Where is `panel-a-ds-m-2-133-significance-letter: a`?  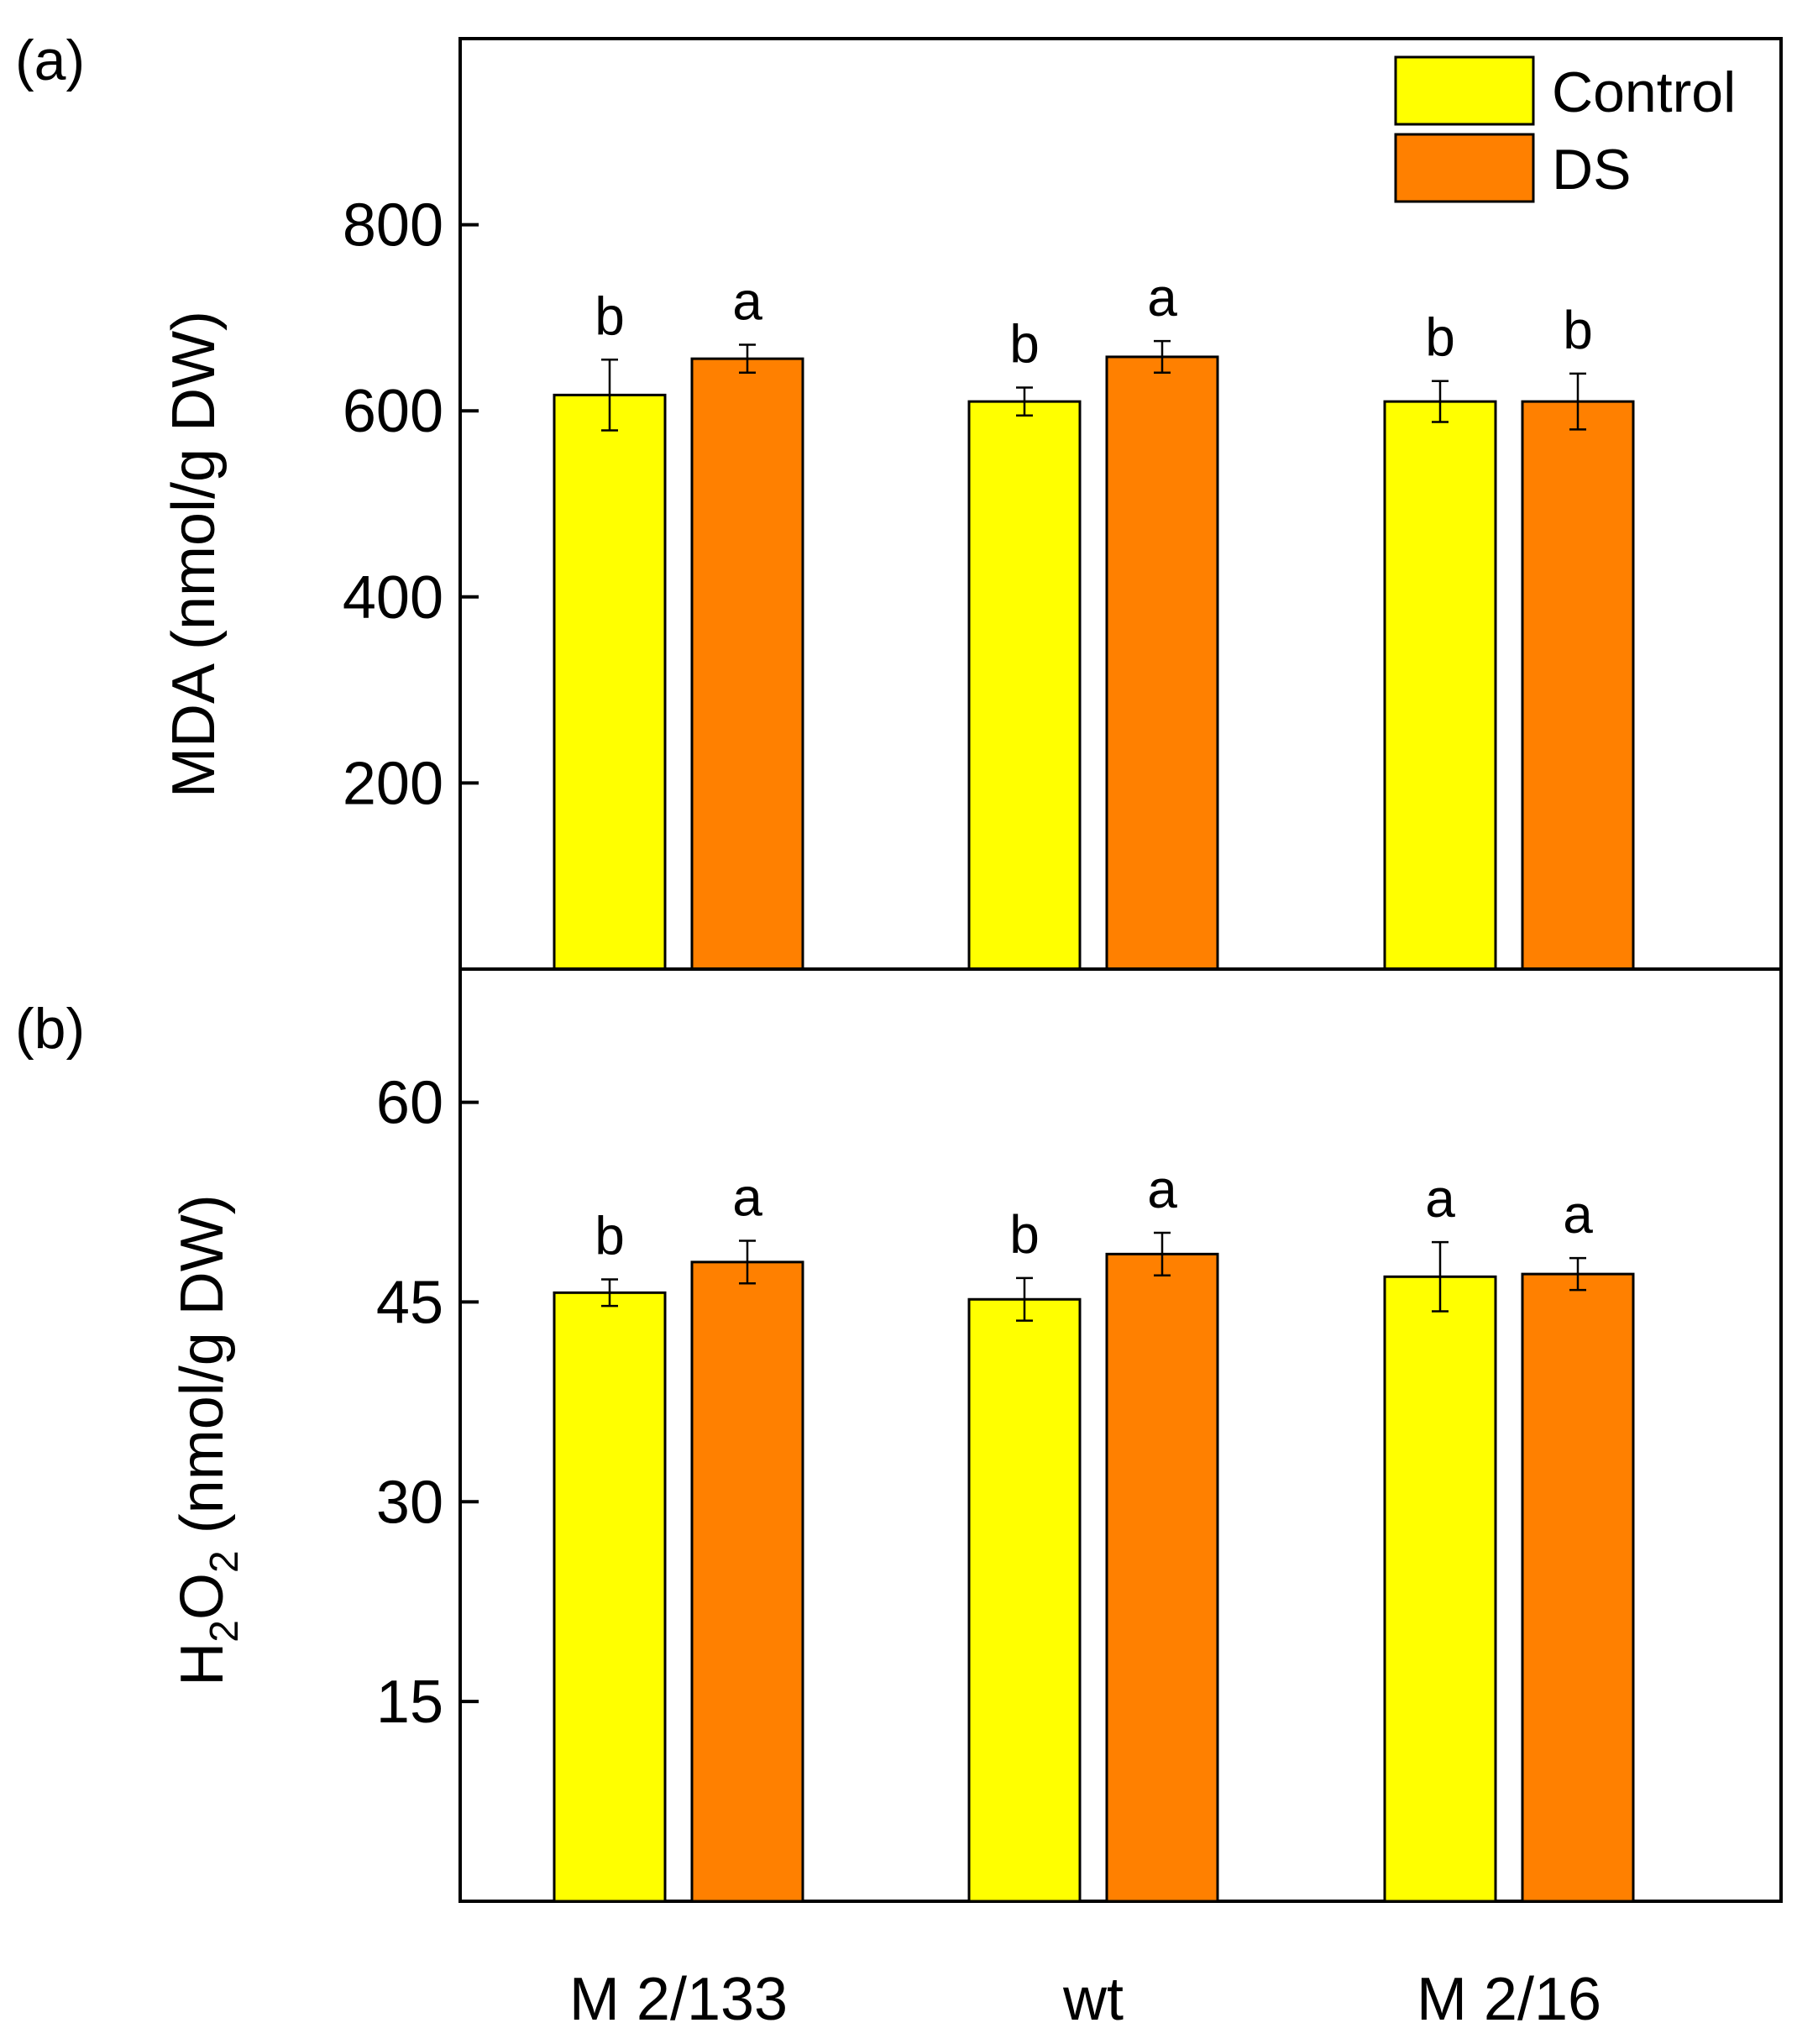 panel-a-ds-m-2-133-significance-letter: a is located at coordinates (747, 301).